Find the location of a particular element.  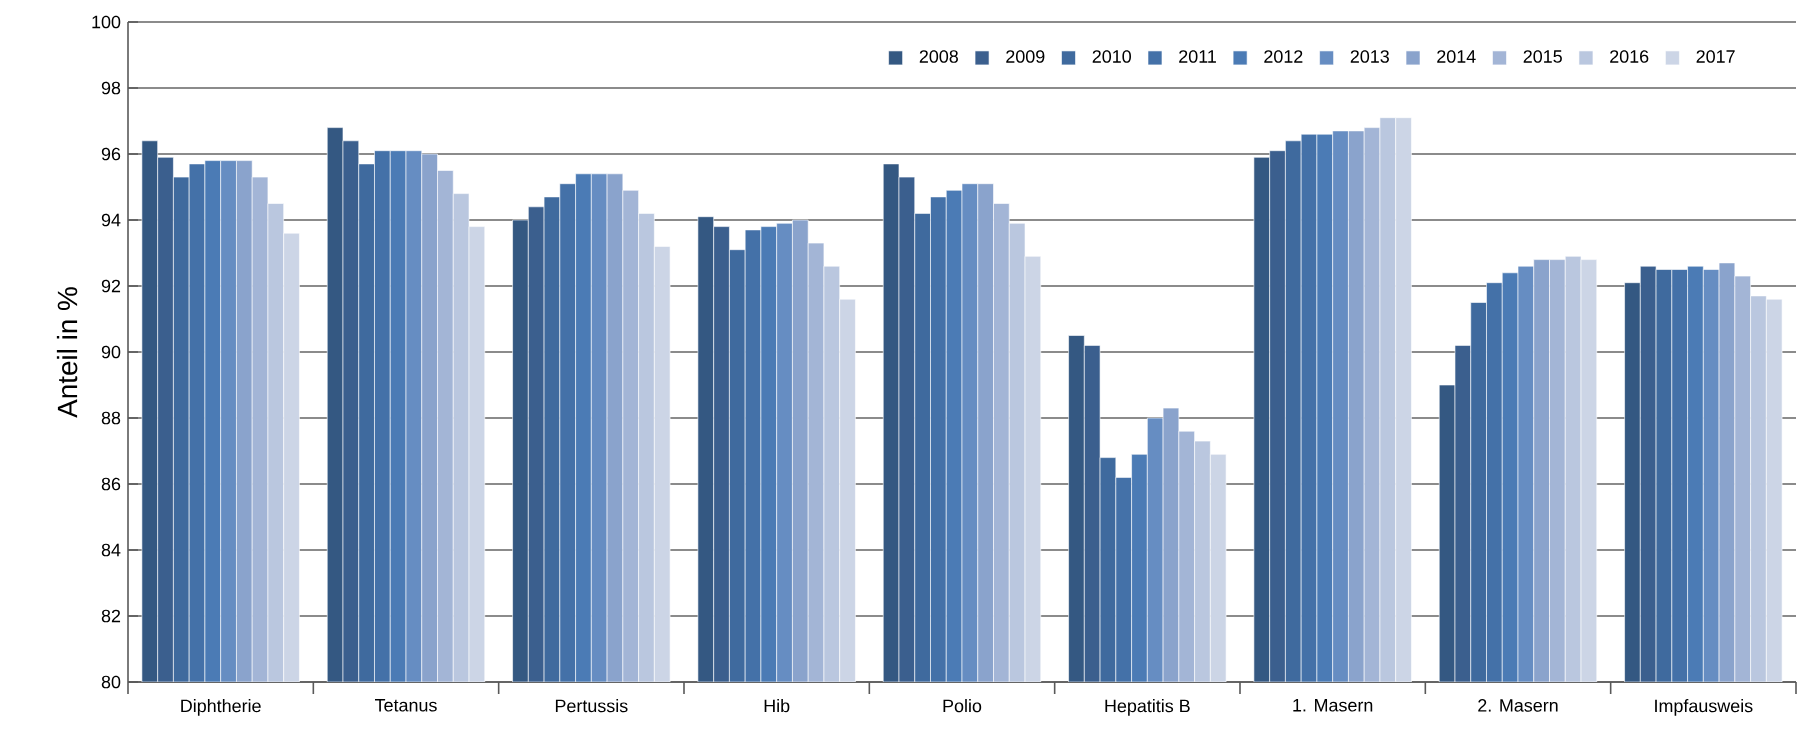

legend-label: 2008 is located at coordinates (938, 56).